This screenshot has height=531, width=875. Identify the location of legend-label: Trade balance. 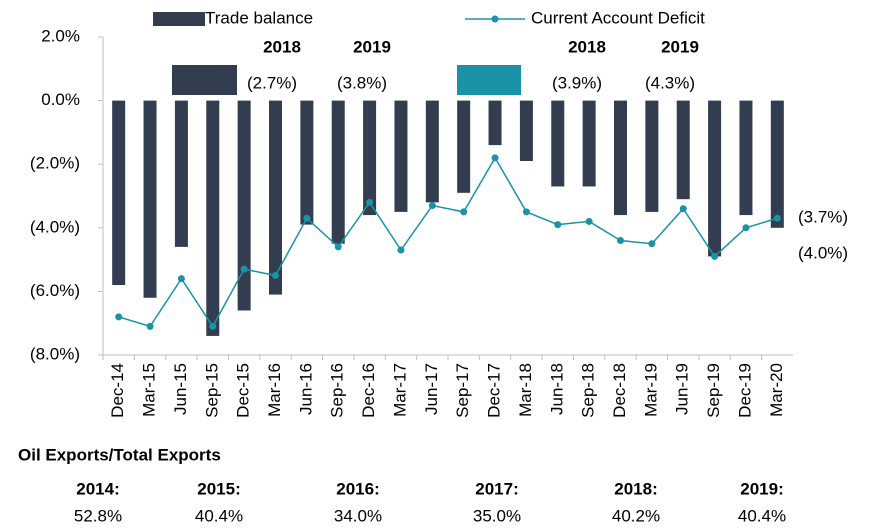
(259, 17).